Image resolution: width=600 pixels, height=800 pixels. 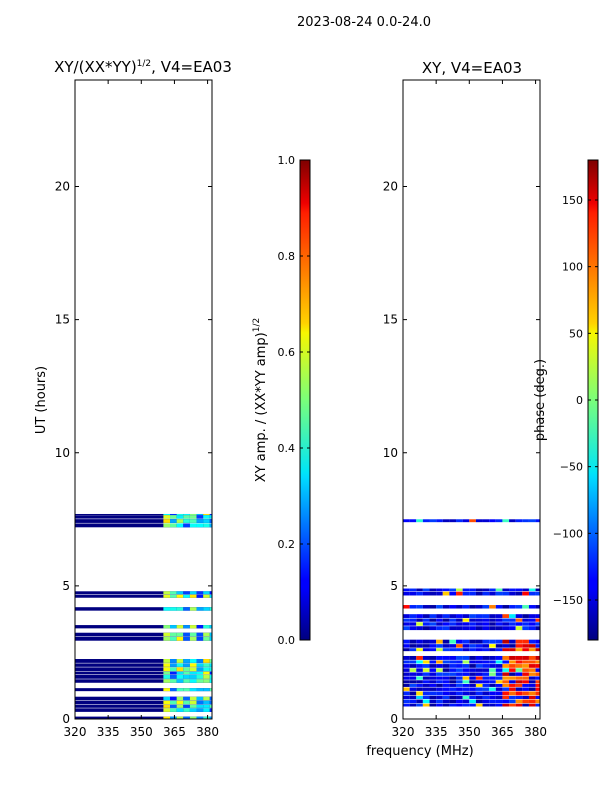 I want to click on left-colorbar-label: XY amp. / (XX*YY amp)1/2, so click(x=260, y=400).